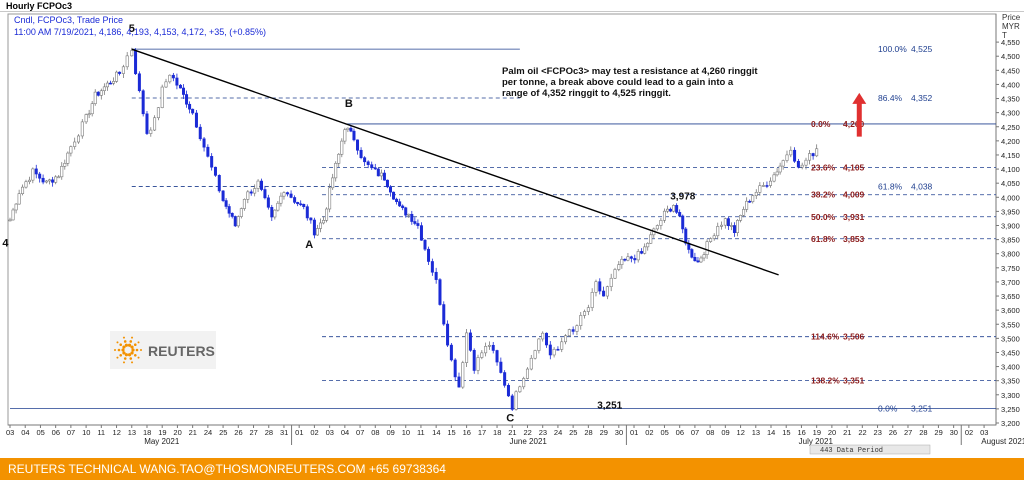 The height and width of the screenshot is (480, 1024). What do you see at coordinates (497, 432) in the screenshot?
I see `x-tick-label: 18` at bounding box center [497, 432].